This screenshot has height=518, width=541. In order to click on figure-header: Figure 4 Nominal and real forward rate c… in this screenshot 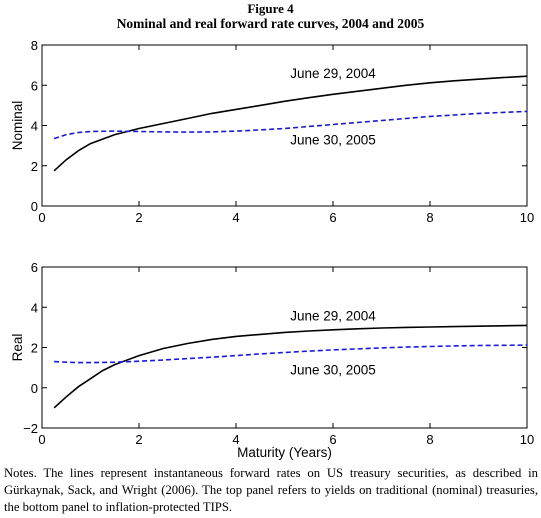, I will do `click(270, 16)`.